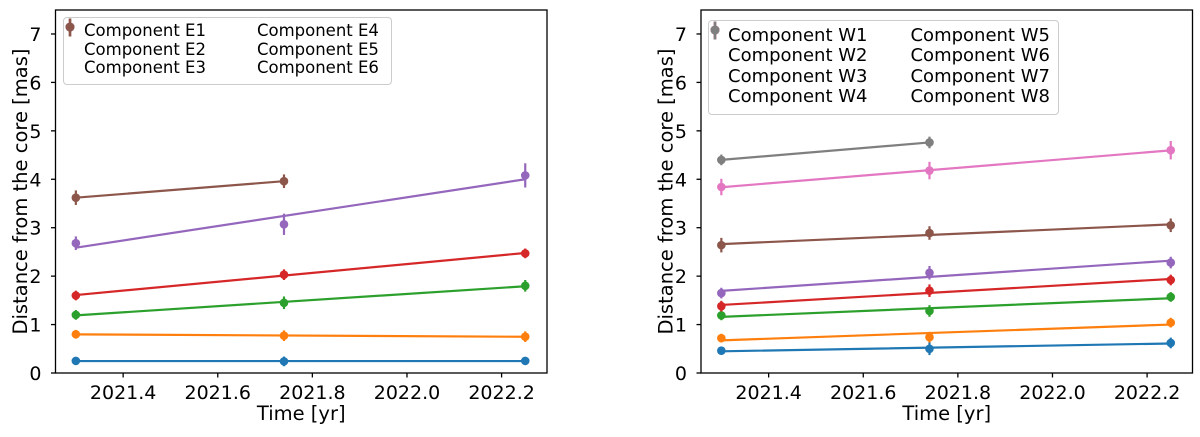 This screenshot has width=1200, height=437. I want to click on x-tick-label: 2021.6, so click(863, 393).